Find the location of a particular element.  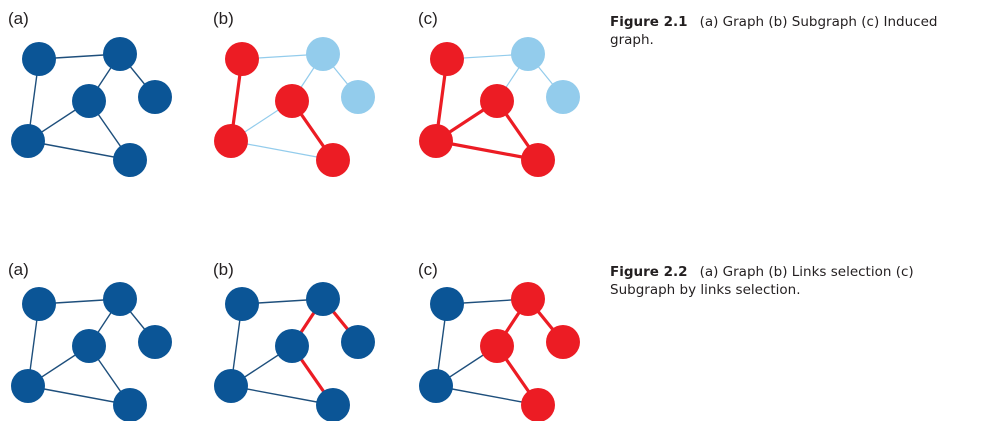

figure-2-panel-3: (c) is located at coordinates (499, 340).